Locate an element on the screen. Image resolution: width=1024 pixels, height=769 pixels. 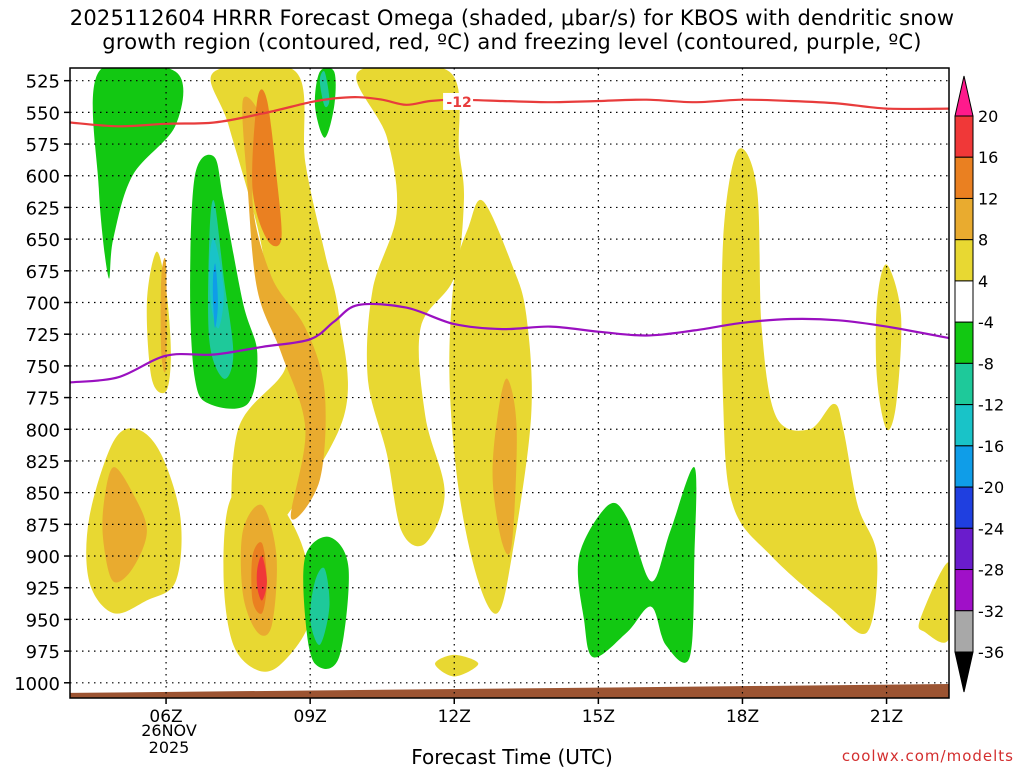
colorbar-label: -36 is located at coordinates (991, 652).